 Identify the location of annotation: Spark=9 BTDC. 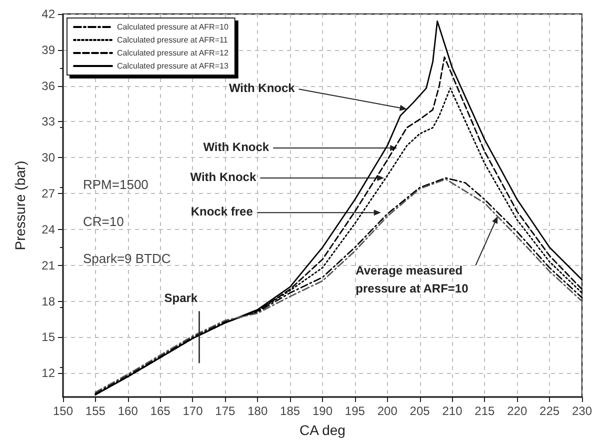
(127, 258).